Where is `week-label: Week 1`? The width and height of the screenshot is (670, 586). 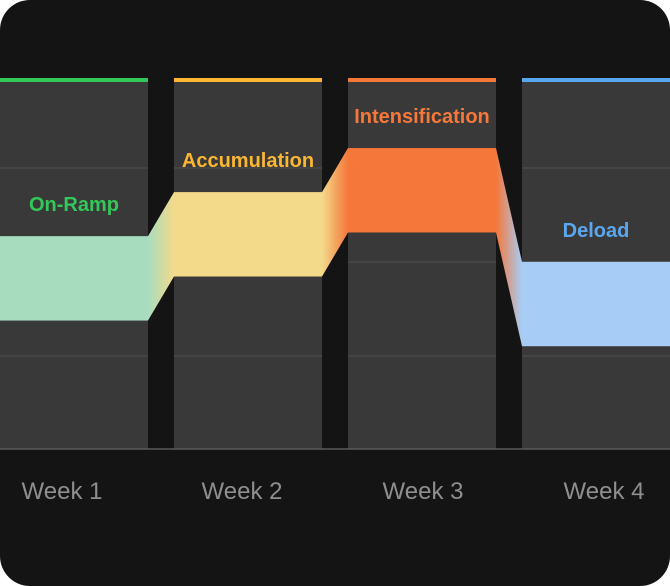 week-label: Week 1 is located at coordinates (62, 491).